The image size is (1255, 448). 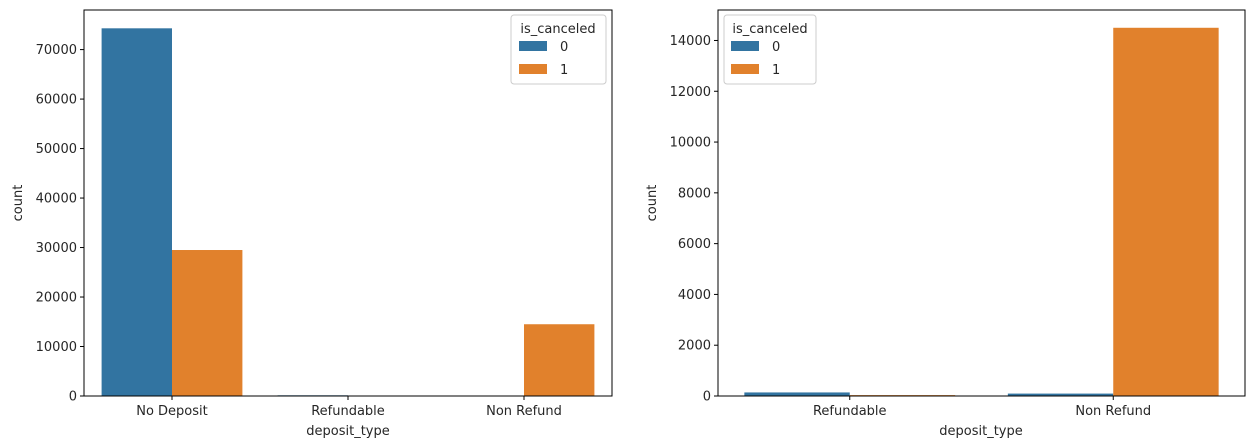 I want to click on x-tick-label-right-1: Non Refund, so click(x=1113, y=411).